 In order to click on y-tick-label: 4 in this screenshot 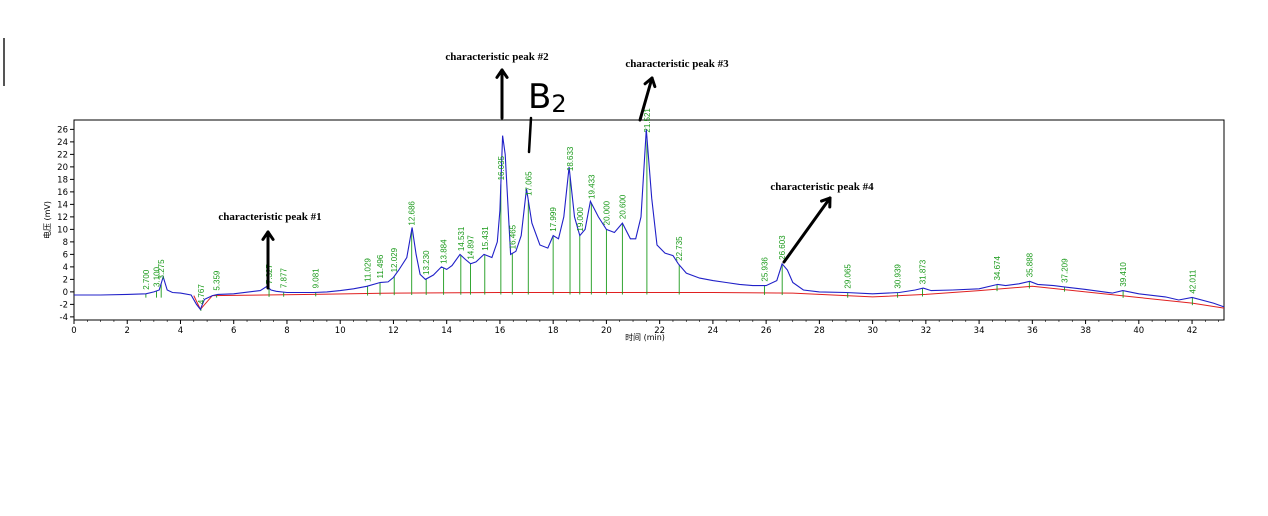, I will do `click(65, 268)`.